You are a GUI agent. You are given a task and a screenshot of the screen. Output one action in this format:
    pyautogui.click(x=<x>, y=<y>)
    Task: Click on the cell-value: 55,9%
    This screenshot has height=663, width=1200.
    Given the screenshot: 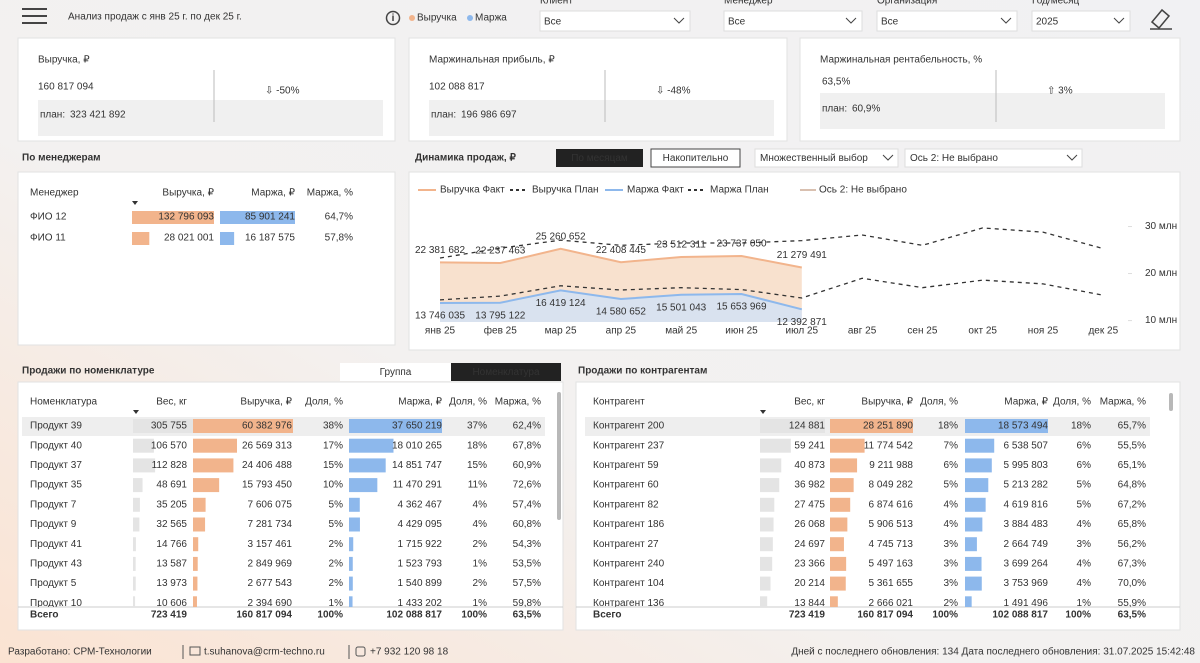 What is the action you would take?
    pyautogui.click(x=1132, y=603)
    